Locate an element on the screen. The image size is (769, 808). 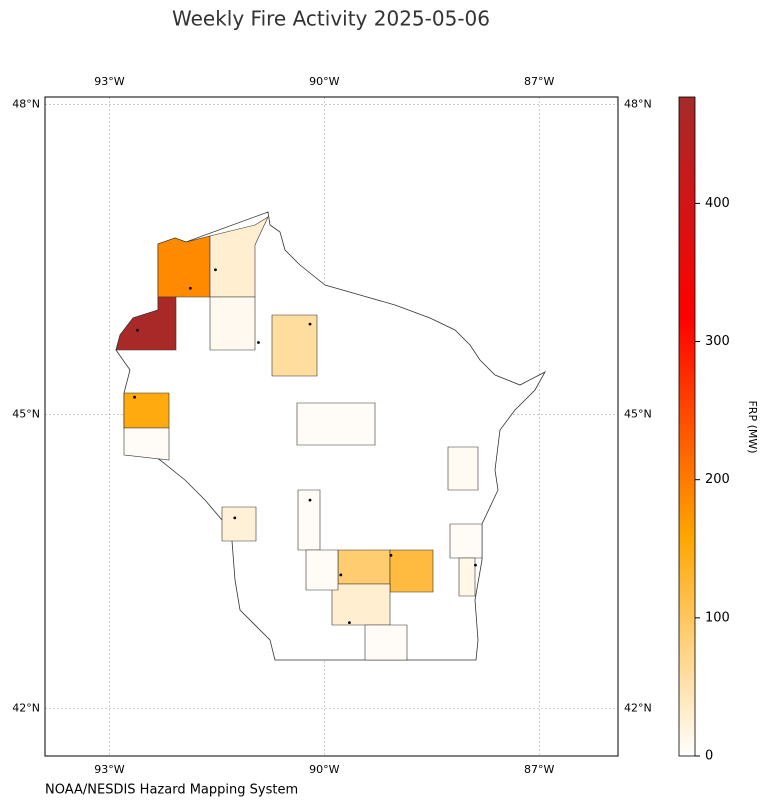
y-tick-label-left: 48°N is located at coordinates (26, 103).